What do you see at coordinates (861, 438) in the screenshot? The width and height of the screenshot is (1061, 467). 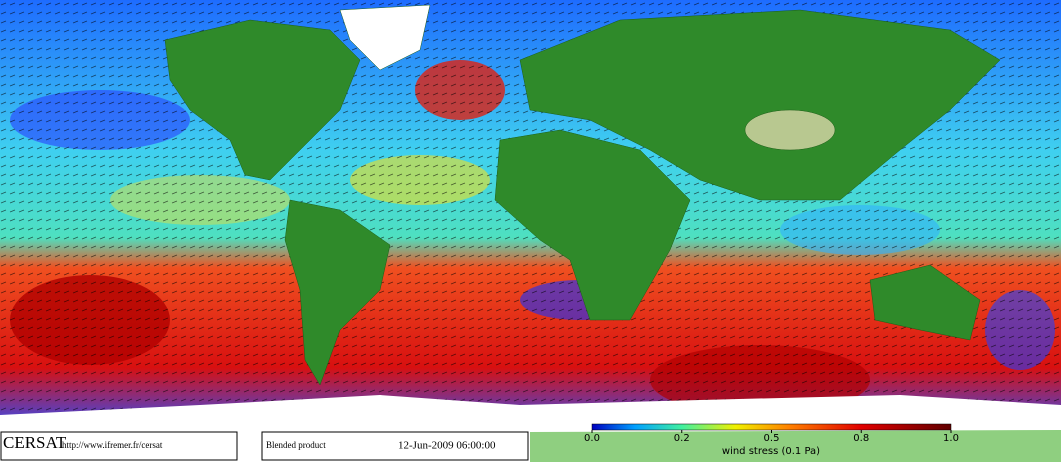 I see `colorbar-tick-label: 0.8` at bounding box center [861, 438].